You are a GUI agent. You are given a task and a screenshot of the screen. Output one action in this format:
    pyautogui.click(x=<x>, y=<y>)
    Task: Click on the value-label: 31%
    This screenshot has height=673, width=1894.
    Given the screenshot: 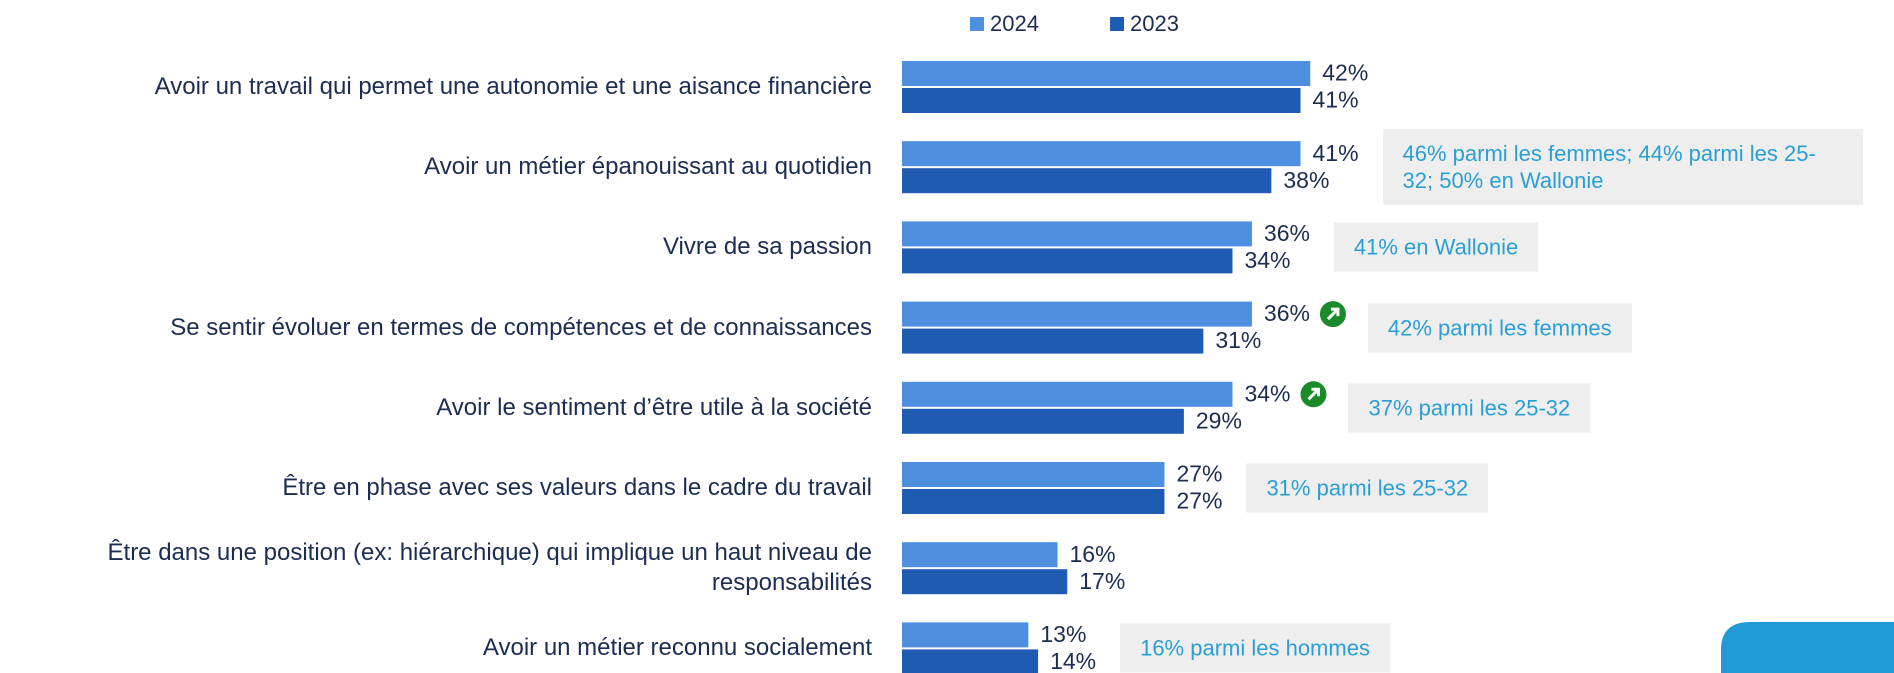 What is the action you would take?
    pyautogui.click(x=1238, y=340)
    